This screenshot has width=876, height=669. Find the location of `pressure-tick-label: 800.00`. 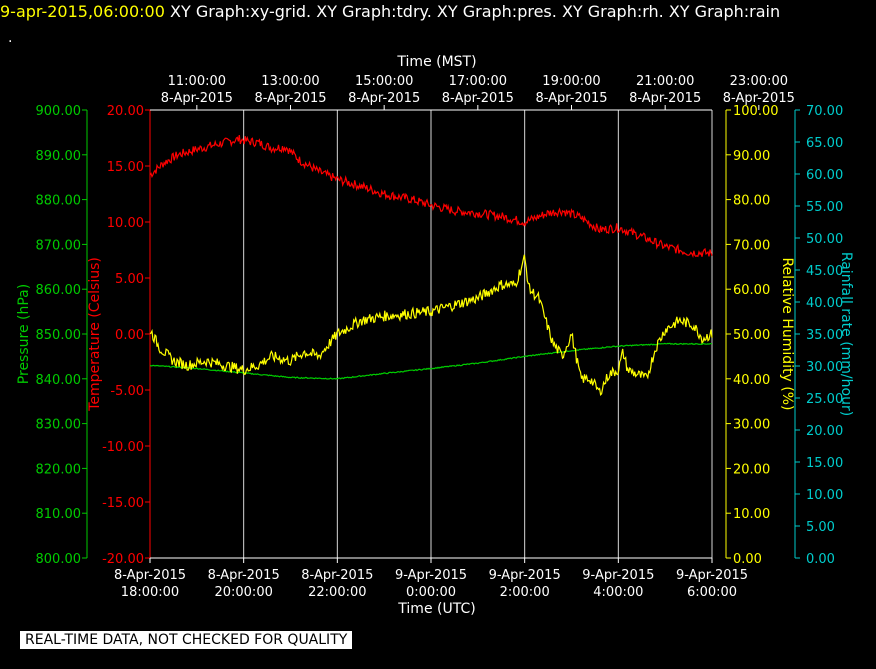

pressure-tick-label: 800.00 is located at coordinates (59, 559).